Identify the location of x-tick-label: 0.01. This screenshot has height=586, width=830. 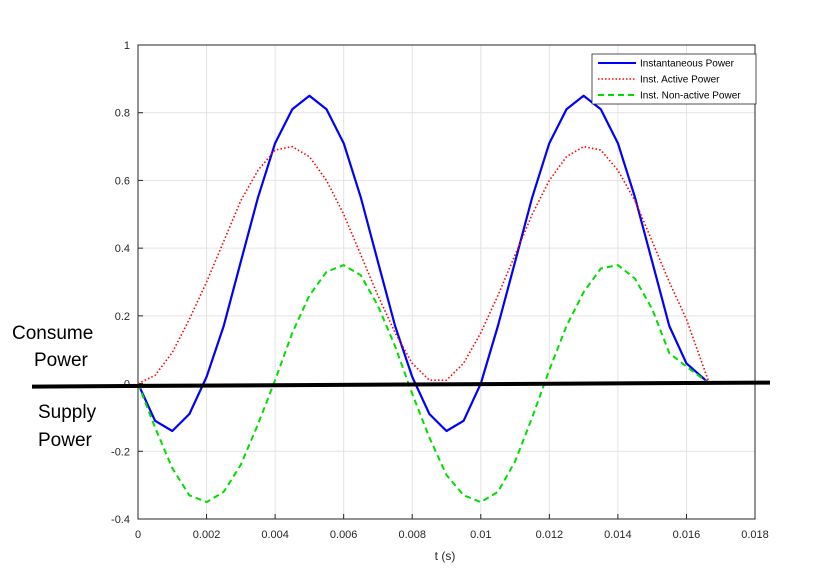
(480, 535).